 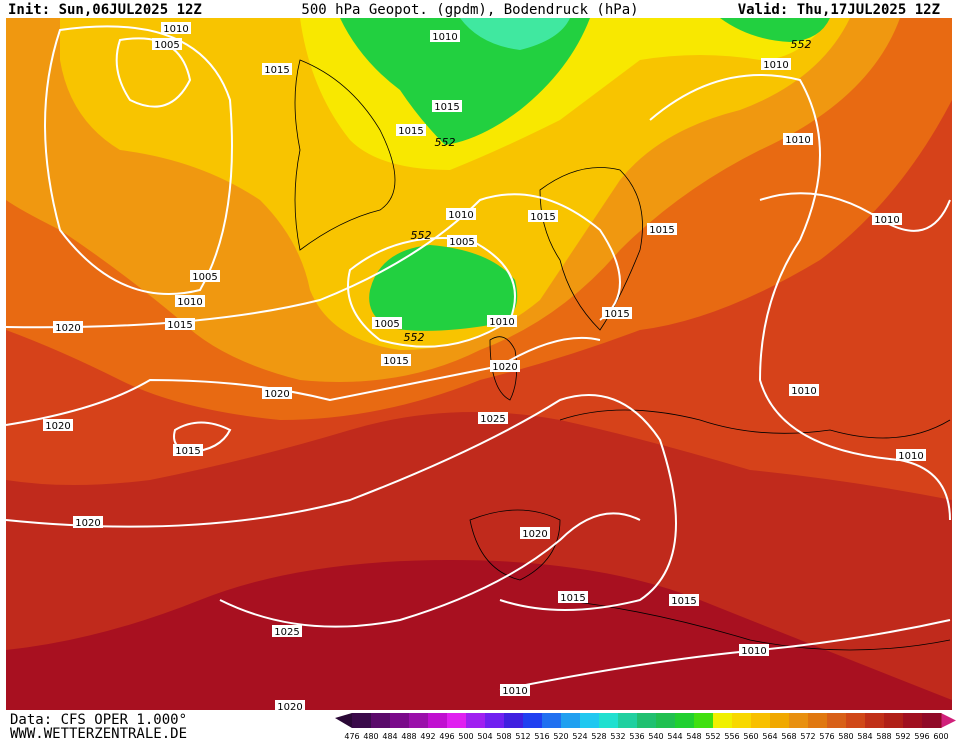 What do you see at coordinates (522, 736) in the screenshot?
I see `colorbar-label: 512` at bounding box center [522, 736].